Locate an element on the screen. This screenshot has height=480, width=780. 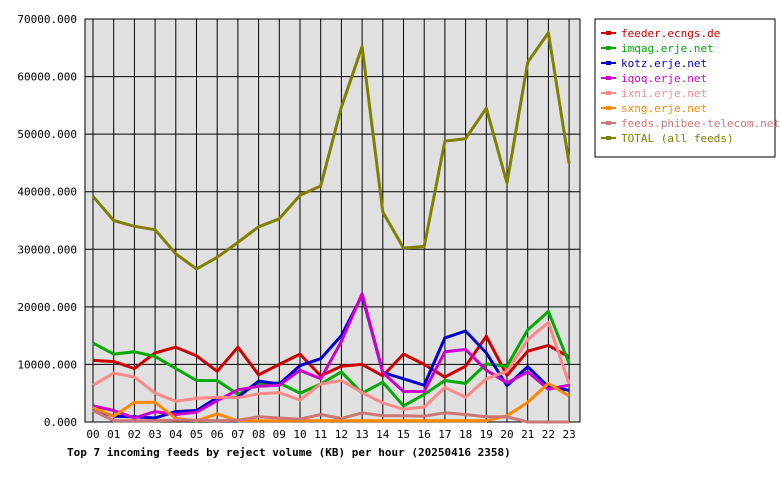
x-tick-label: 16 is located at coordinates (424, 434).